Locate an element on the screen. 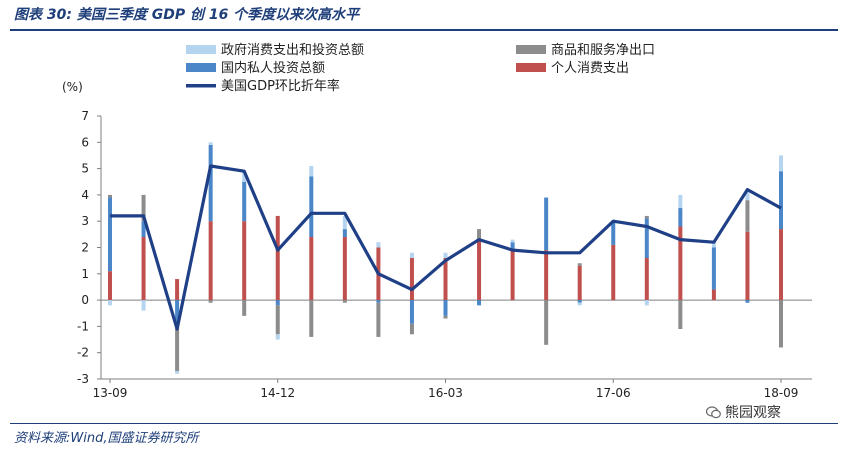 Image resolution: width=847 pixels, height=451 pixels. watermark: 熊园观察 is located at coordinates (743, 412).